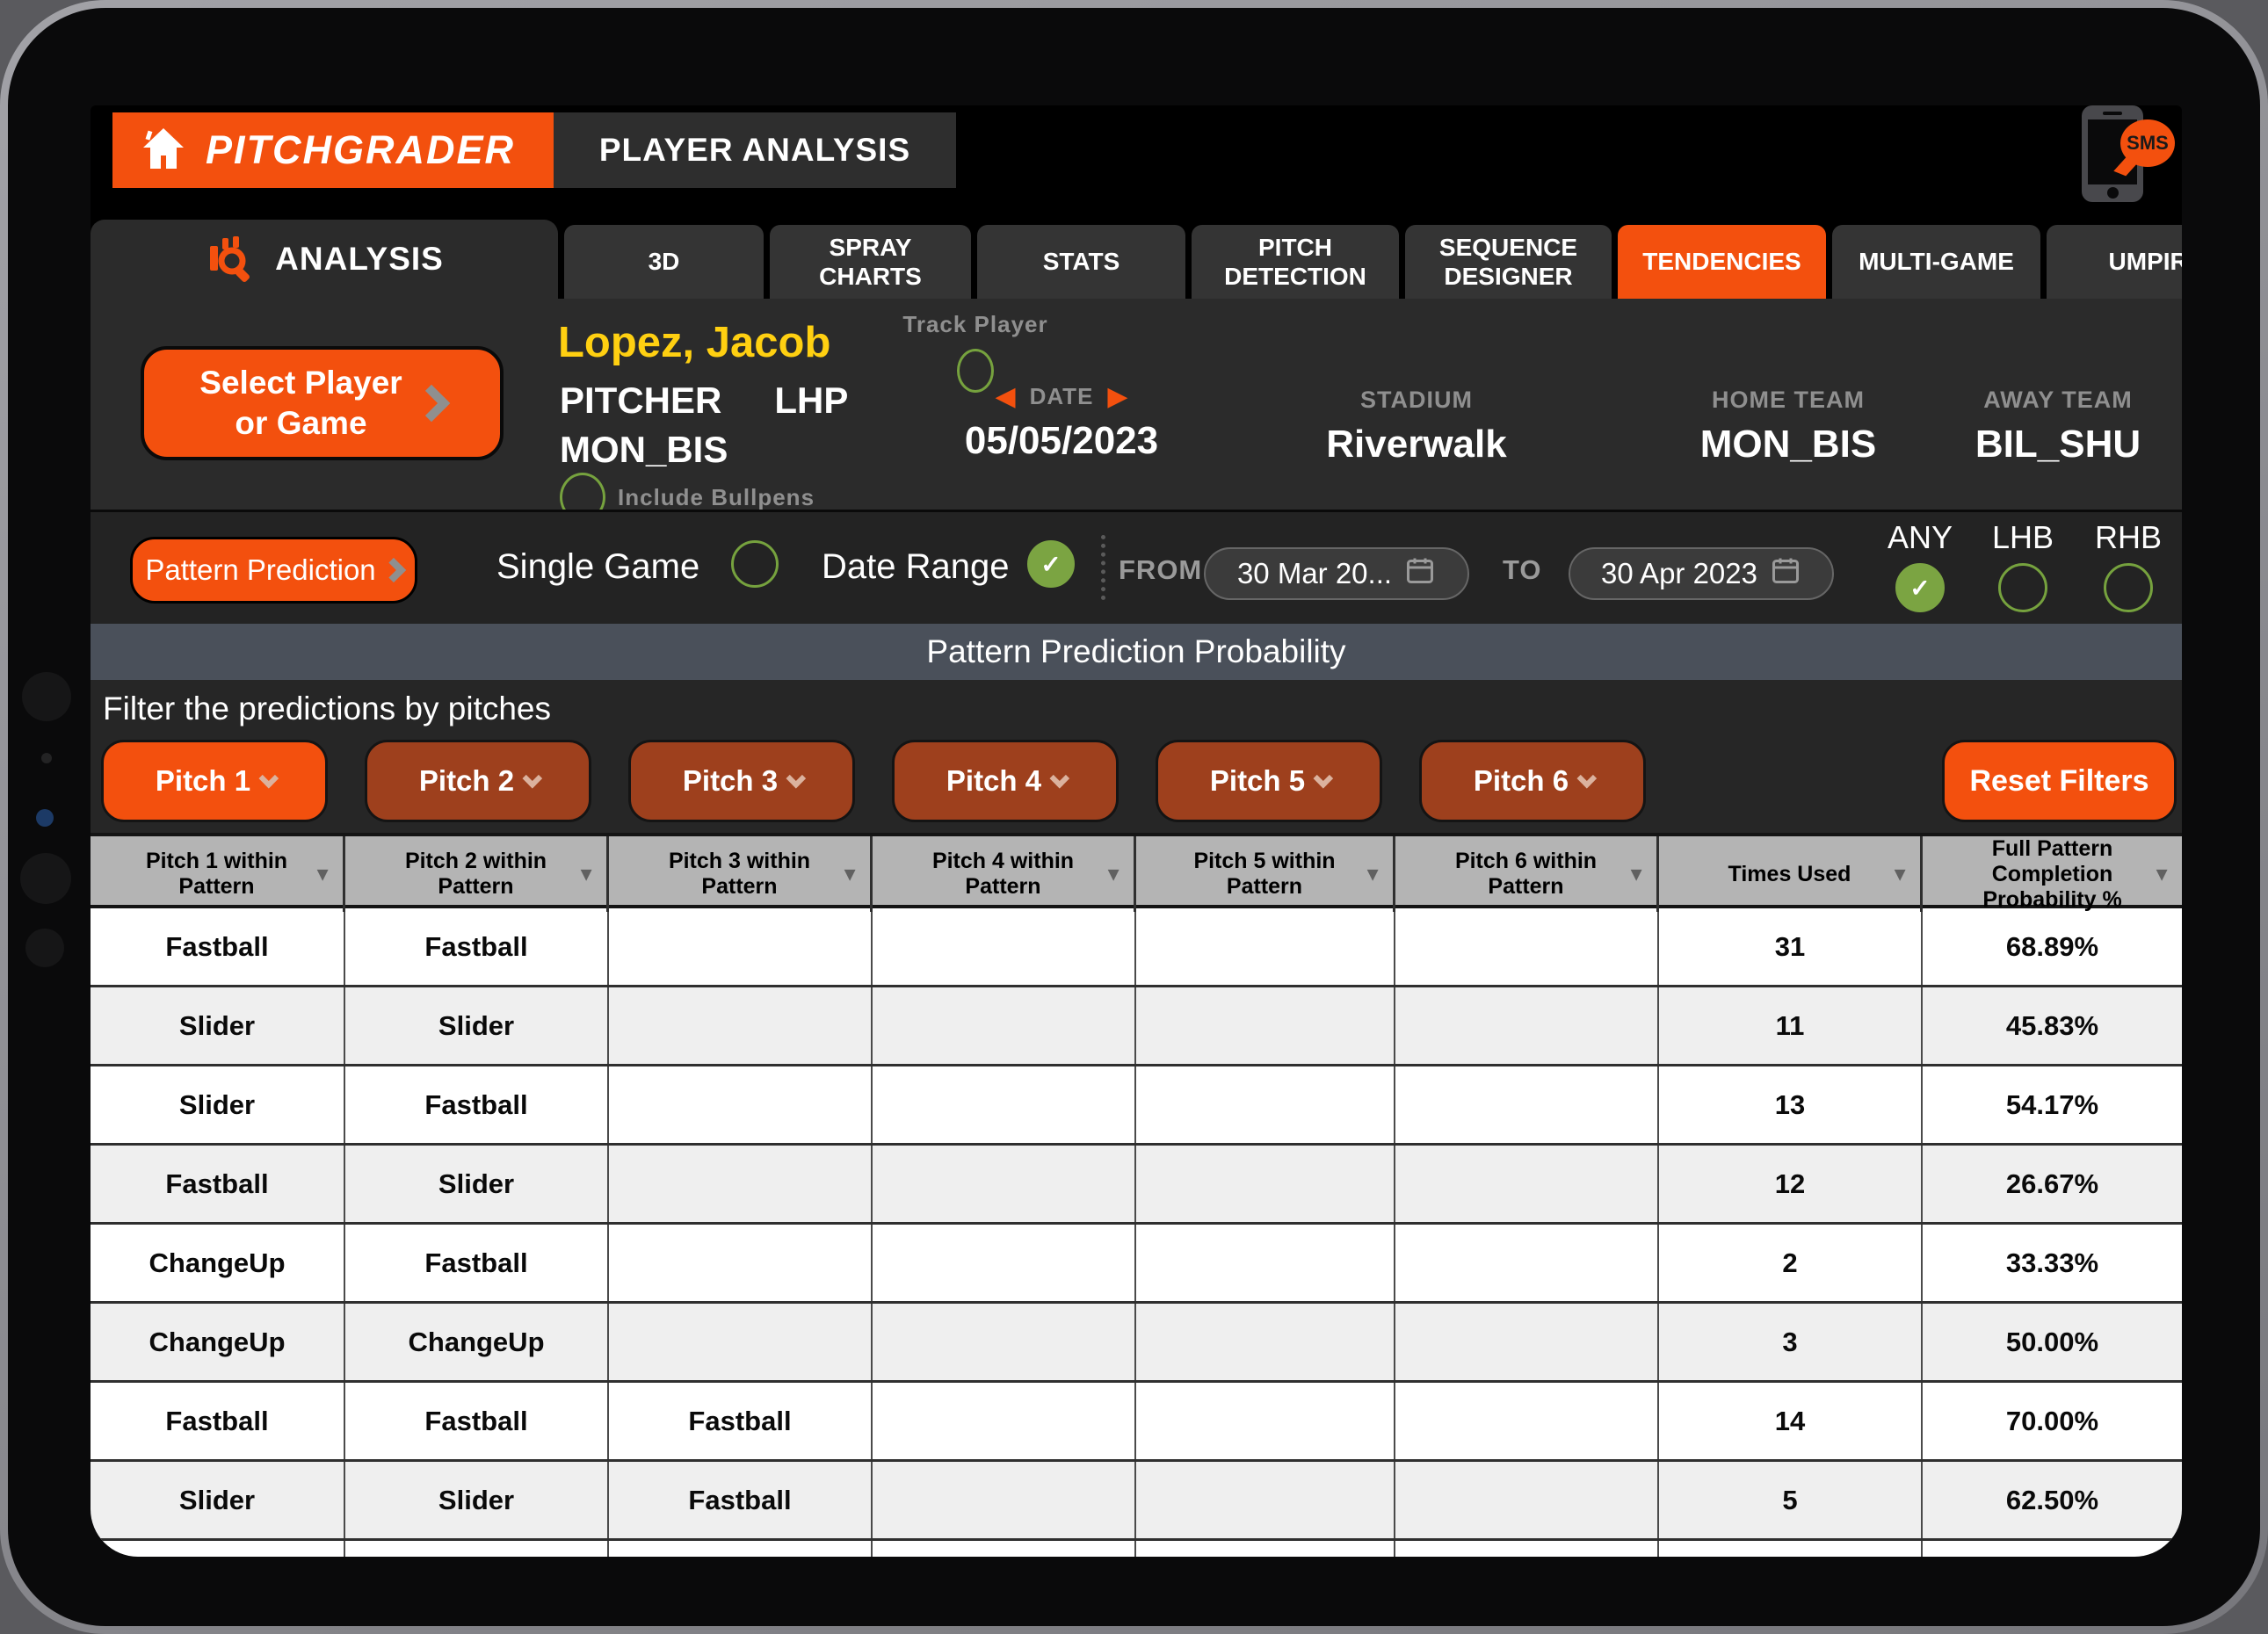  What do you see at coordinates (1265, 874) in the screenshot?
I see `column-header-pitch5: Pitch 5 within Pattern ▼` at bounding box center [1265, 874].